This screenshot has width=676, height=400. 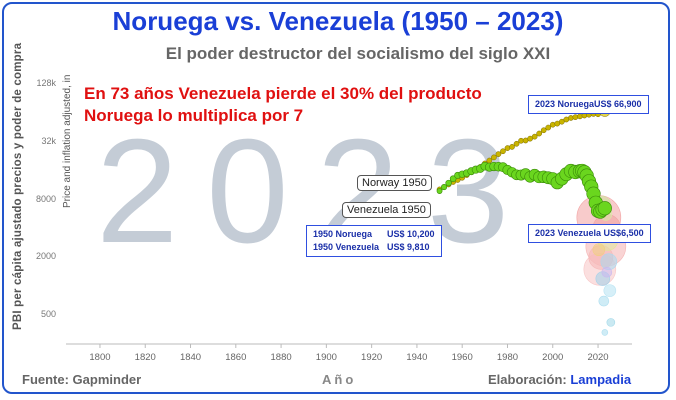 What do you see at coordinates (346, 247) in the screenshot?
I see `box-1950-venezuela-label: 1950 Venezuela` at bounding box center [346, 247].